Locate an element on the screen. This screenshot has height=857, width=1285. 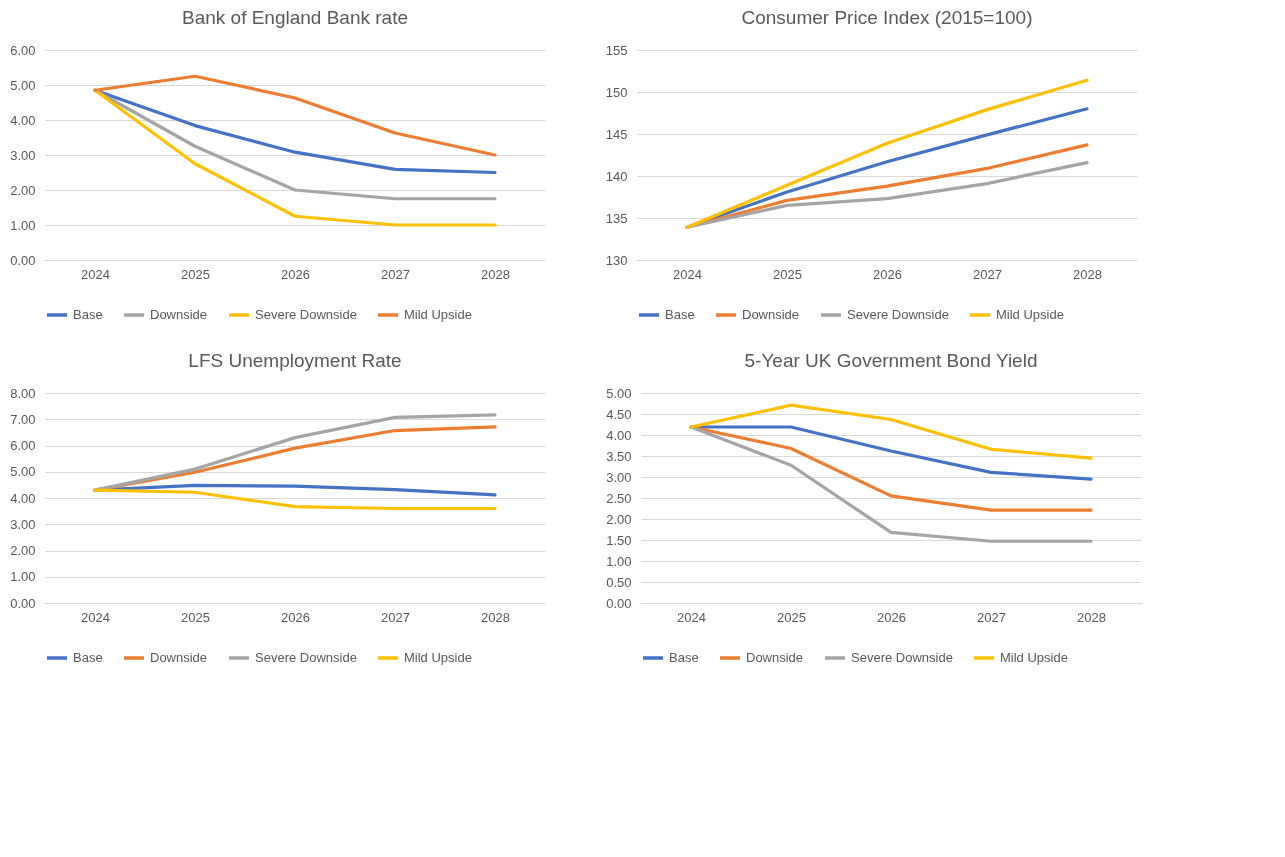
y-tick-label: 155 is located at coordinates (616, 50).